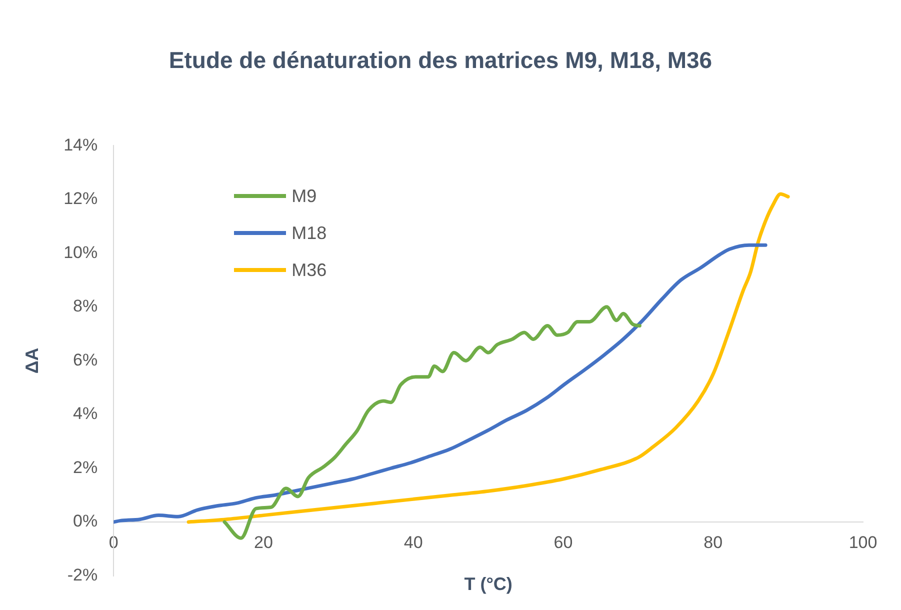 This screenshot has height=610, width=901. I want to click on y-tick-label: 14%, so click(81, 144).